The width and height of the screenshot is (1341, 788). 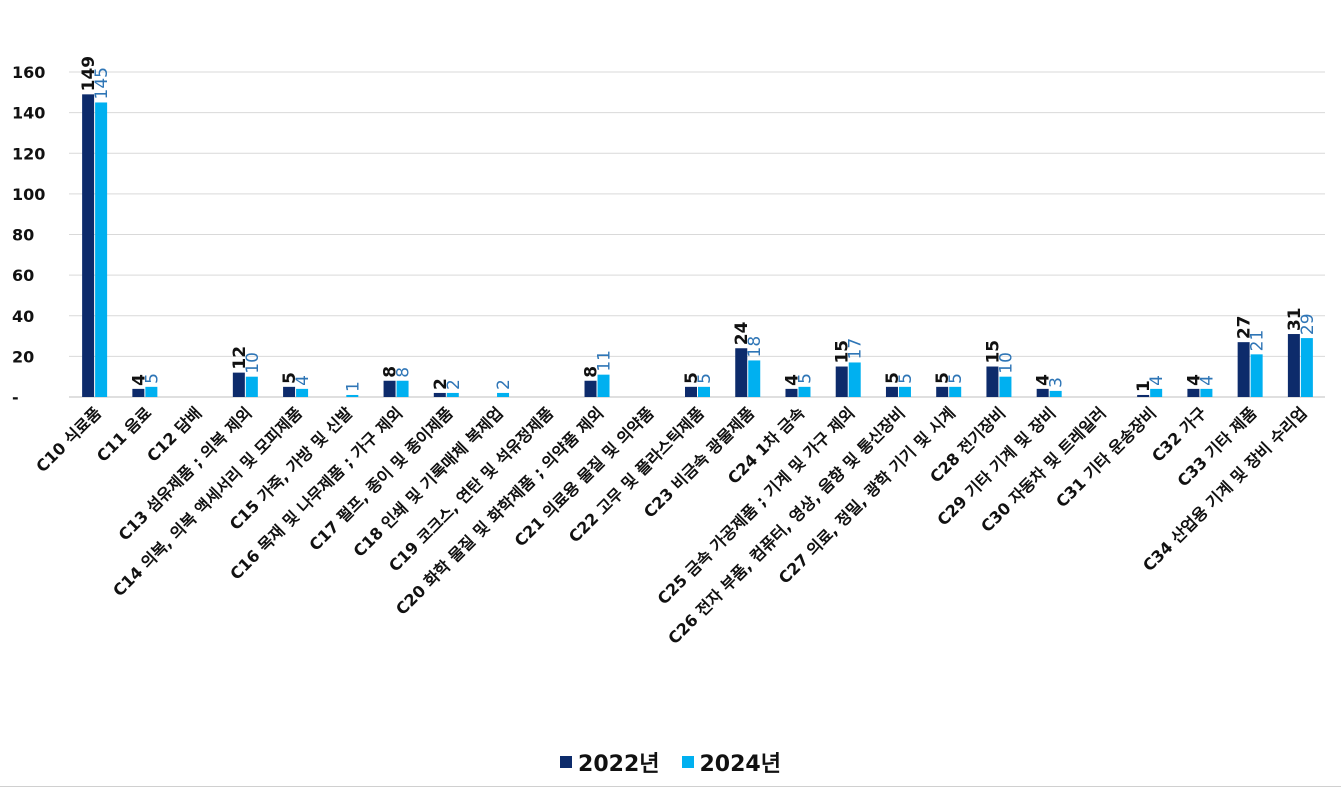 What do you see at coordinates (687, 762) in the screenshot?
I see `legend-swatch-2024` at bounding box center [687, 762].